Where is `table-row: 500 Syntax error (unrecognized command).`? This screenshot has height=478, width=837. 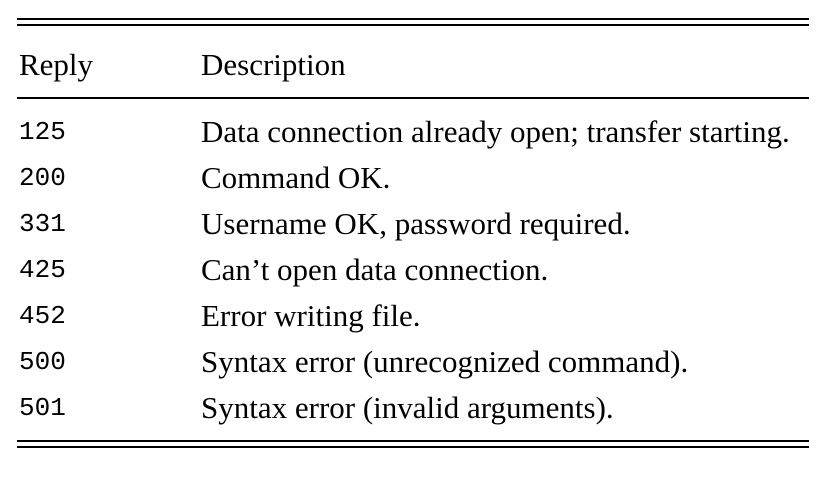
table-row: 500 Syntax error (unrecognized command). is located at coordinates (413, 362).